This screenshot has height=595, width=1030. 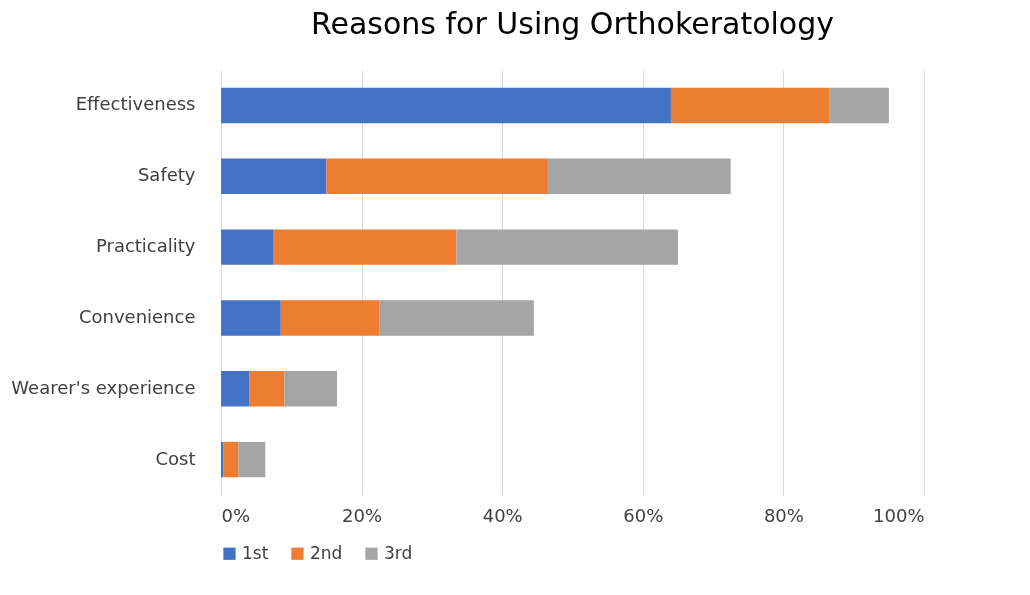 I want to click on y-tick-label: Practicality, so click(x=145, y=246).